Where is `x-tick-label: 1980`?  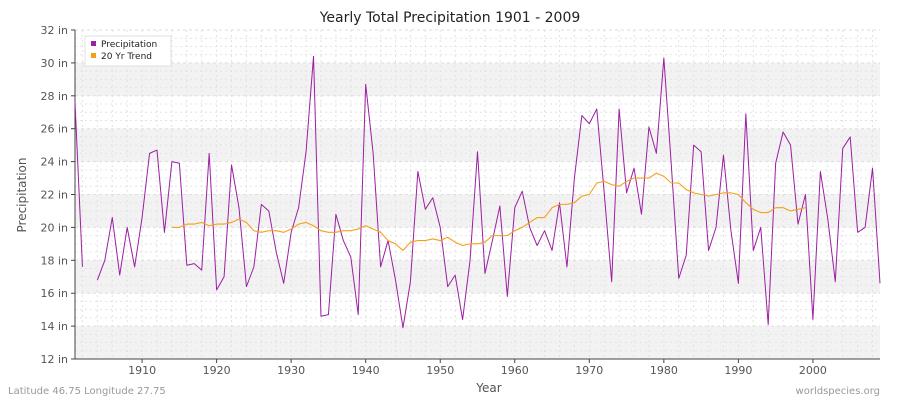 x-tick-label: 1980 is located at coordinates (664, 370).